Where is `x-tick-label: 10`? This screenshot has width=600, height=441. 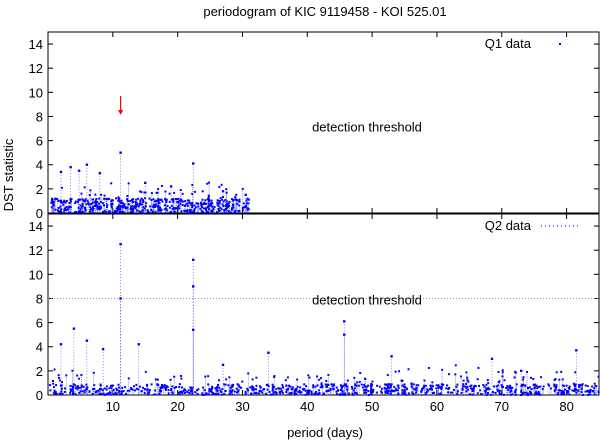 x-tick-label: 10 is located at coordinates (113, 406).